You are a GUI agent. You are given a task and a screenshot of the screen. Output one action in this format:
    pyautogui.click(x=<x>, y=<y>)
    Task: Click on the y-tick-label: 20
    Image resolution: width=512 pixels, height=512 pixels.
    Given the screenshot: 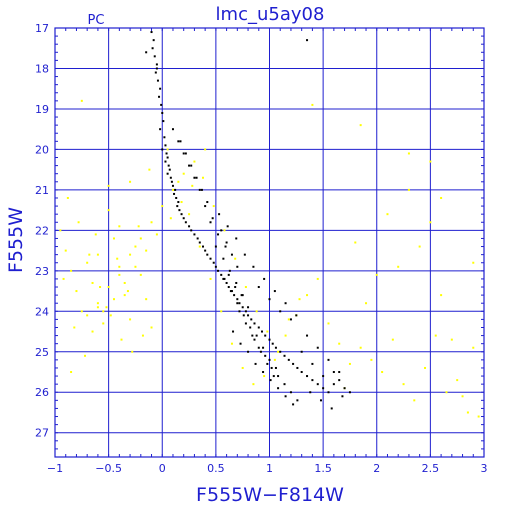 What is the action you would take?
    pyautogui.click(x=42, y=149)
    